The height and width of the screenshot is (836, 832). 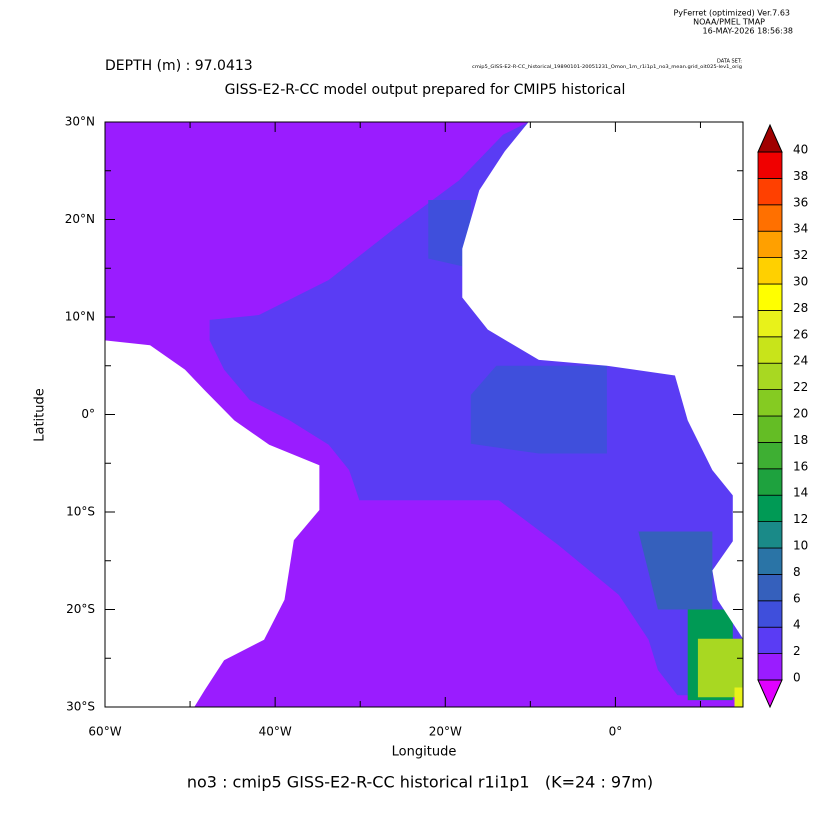 I want to click on colorbar-label: 26, so click(x=800, y=334).